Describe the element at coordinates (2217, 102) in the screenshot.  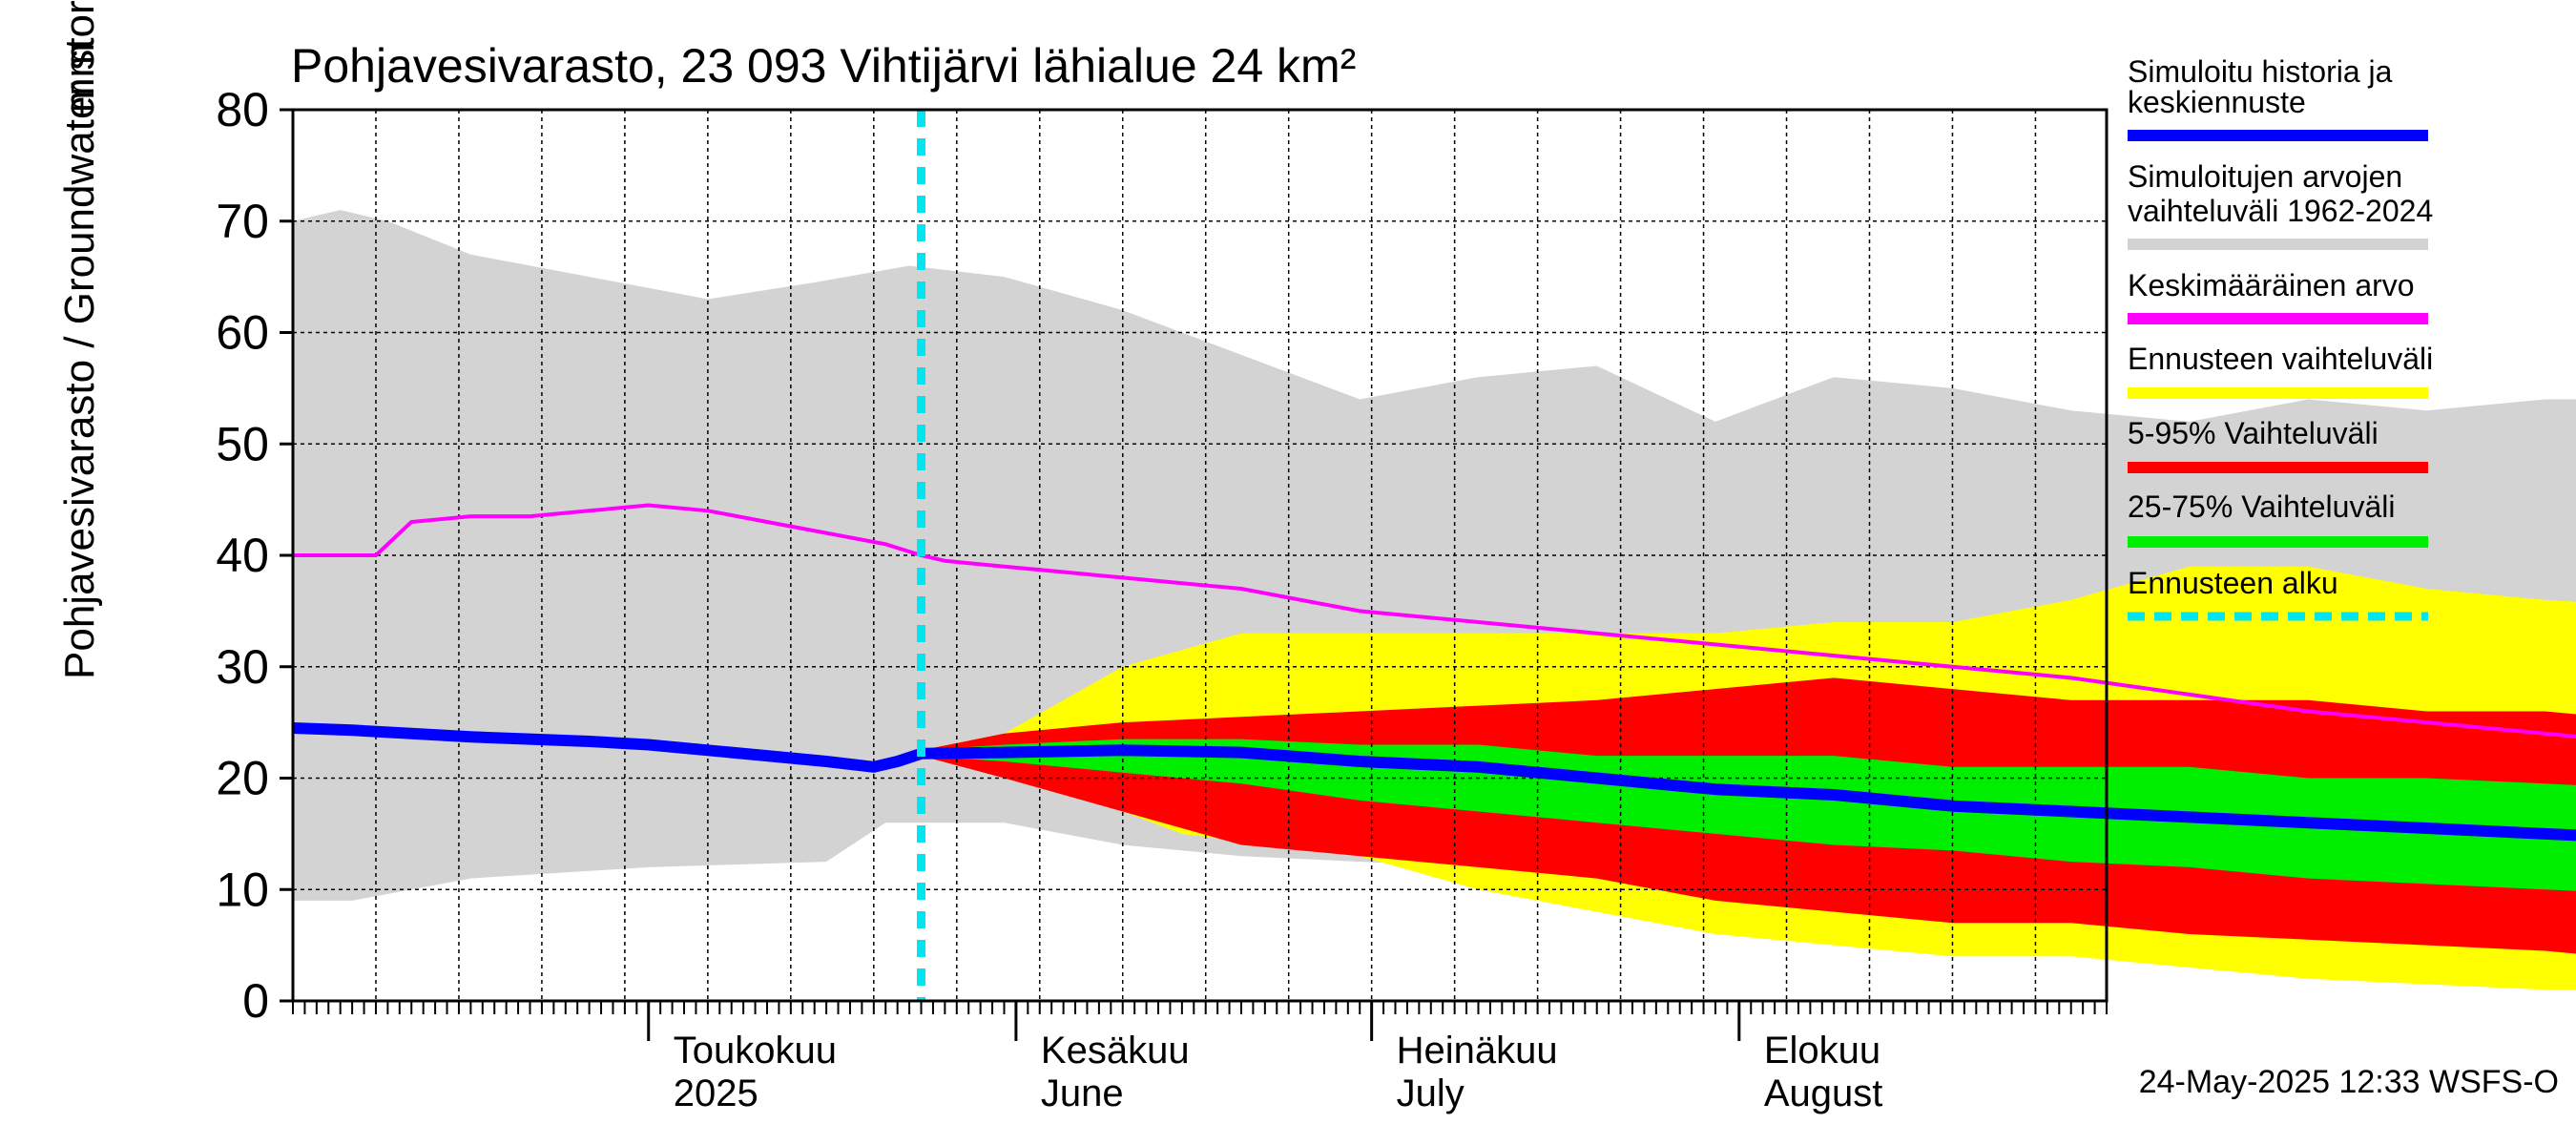
I see `legend-label-line2: keskiennuste` at that location.